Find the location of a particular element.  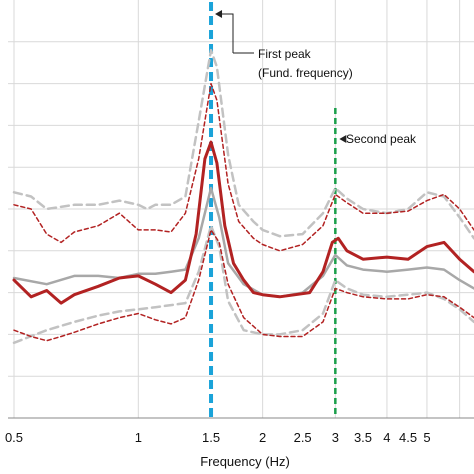

annotations: First peak (Fund. frequency) Second peak is located at coordinates (316, 78).